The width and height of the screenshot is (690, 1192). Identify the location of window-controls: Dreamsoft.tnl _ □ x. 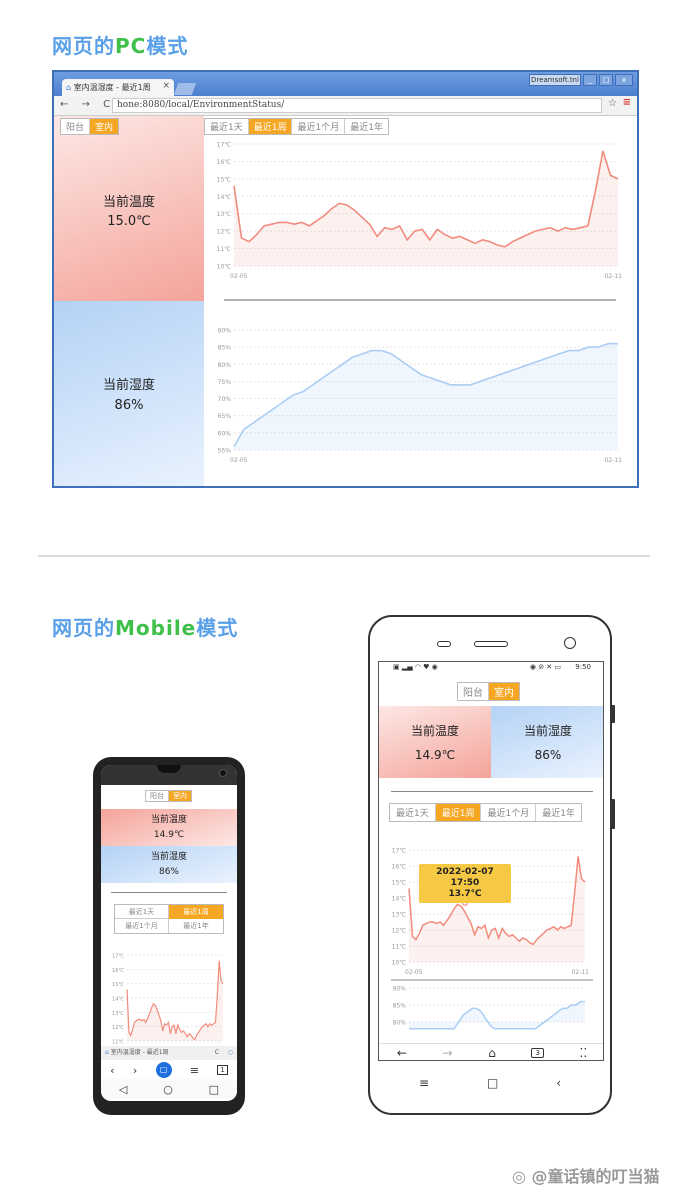
(581, 80).